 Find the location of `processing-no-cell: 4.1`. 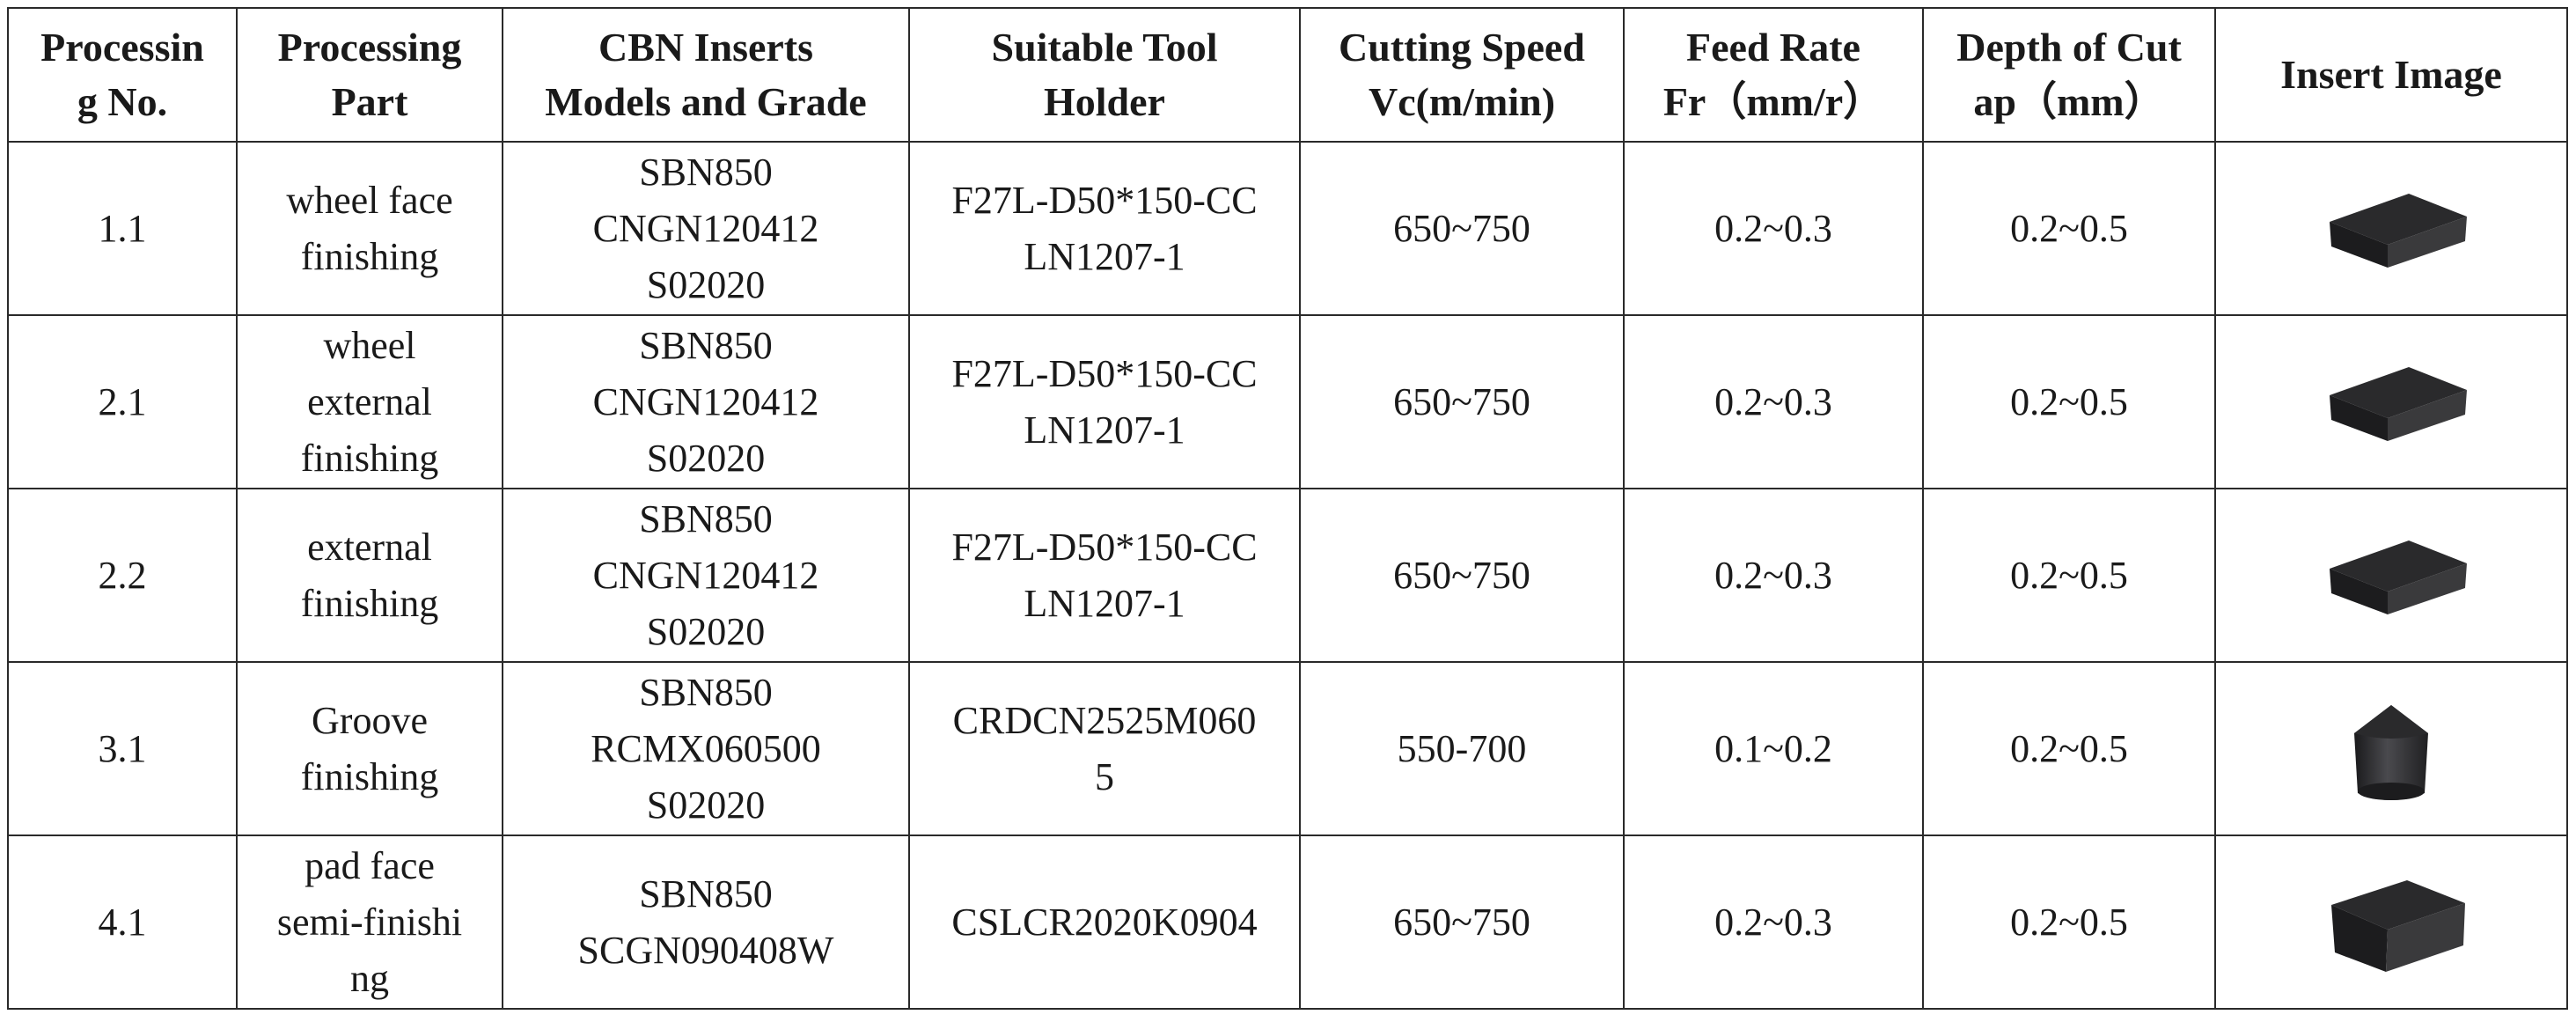

processing-no-cell: 4.1 is located at coordinates (122, 922).